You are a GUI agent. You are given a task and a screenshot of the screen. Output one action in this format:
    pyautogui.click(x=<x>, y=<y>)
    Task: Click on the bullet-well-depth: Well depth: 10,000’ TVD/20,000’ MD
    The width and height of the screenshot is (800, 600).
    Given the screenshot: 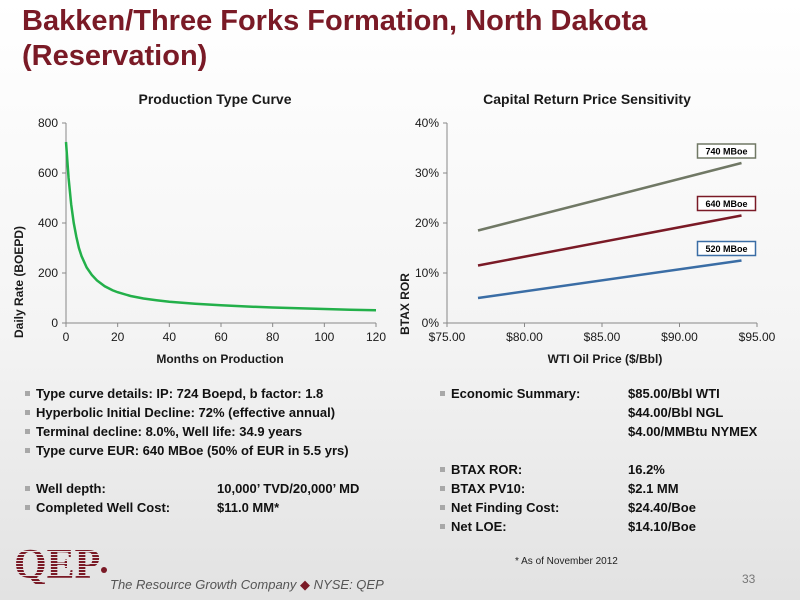 What is the action you would take?
    pyautogui.click(x=215, y=488)
    